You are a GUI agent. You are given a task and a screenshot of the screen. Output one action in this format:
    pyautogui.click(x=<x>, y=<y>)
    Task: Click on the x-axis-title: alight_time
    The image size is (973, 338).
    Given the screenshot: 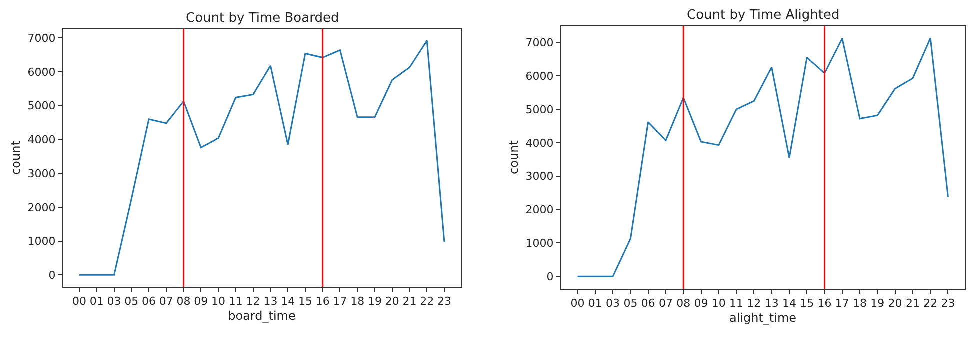 What is the action you would take?
    pyautogui.click(x=763, y=318)
    